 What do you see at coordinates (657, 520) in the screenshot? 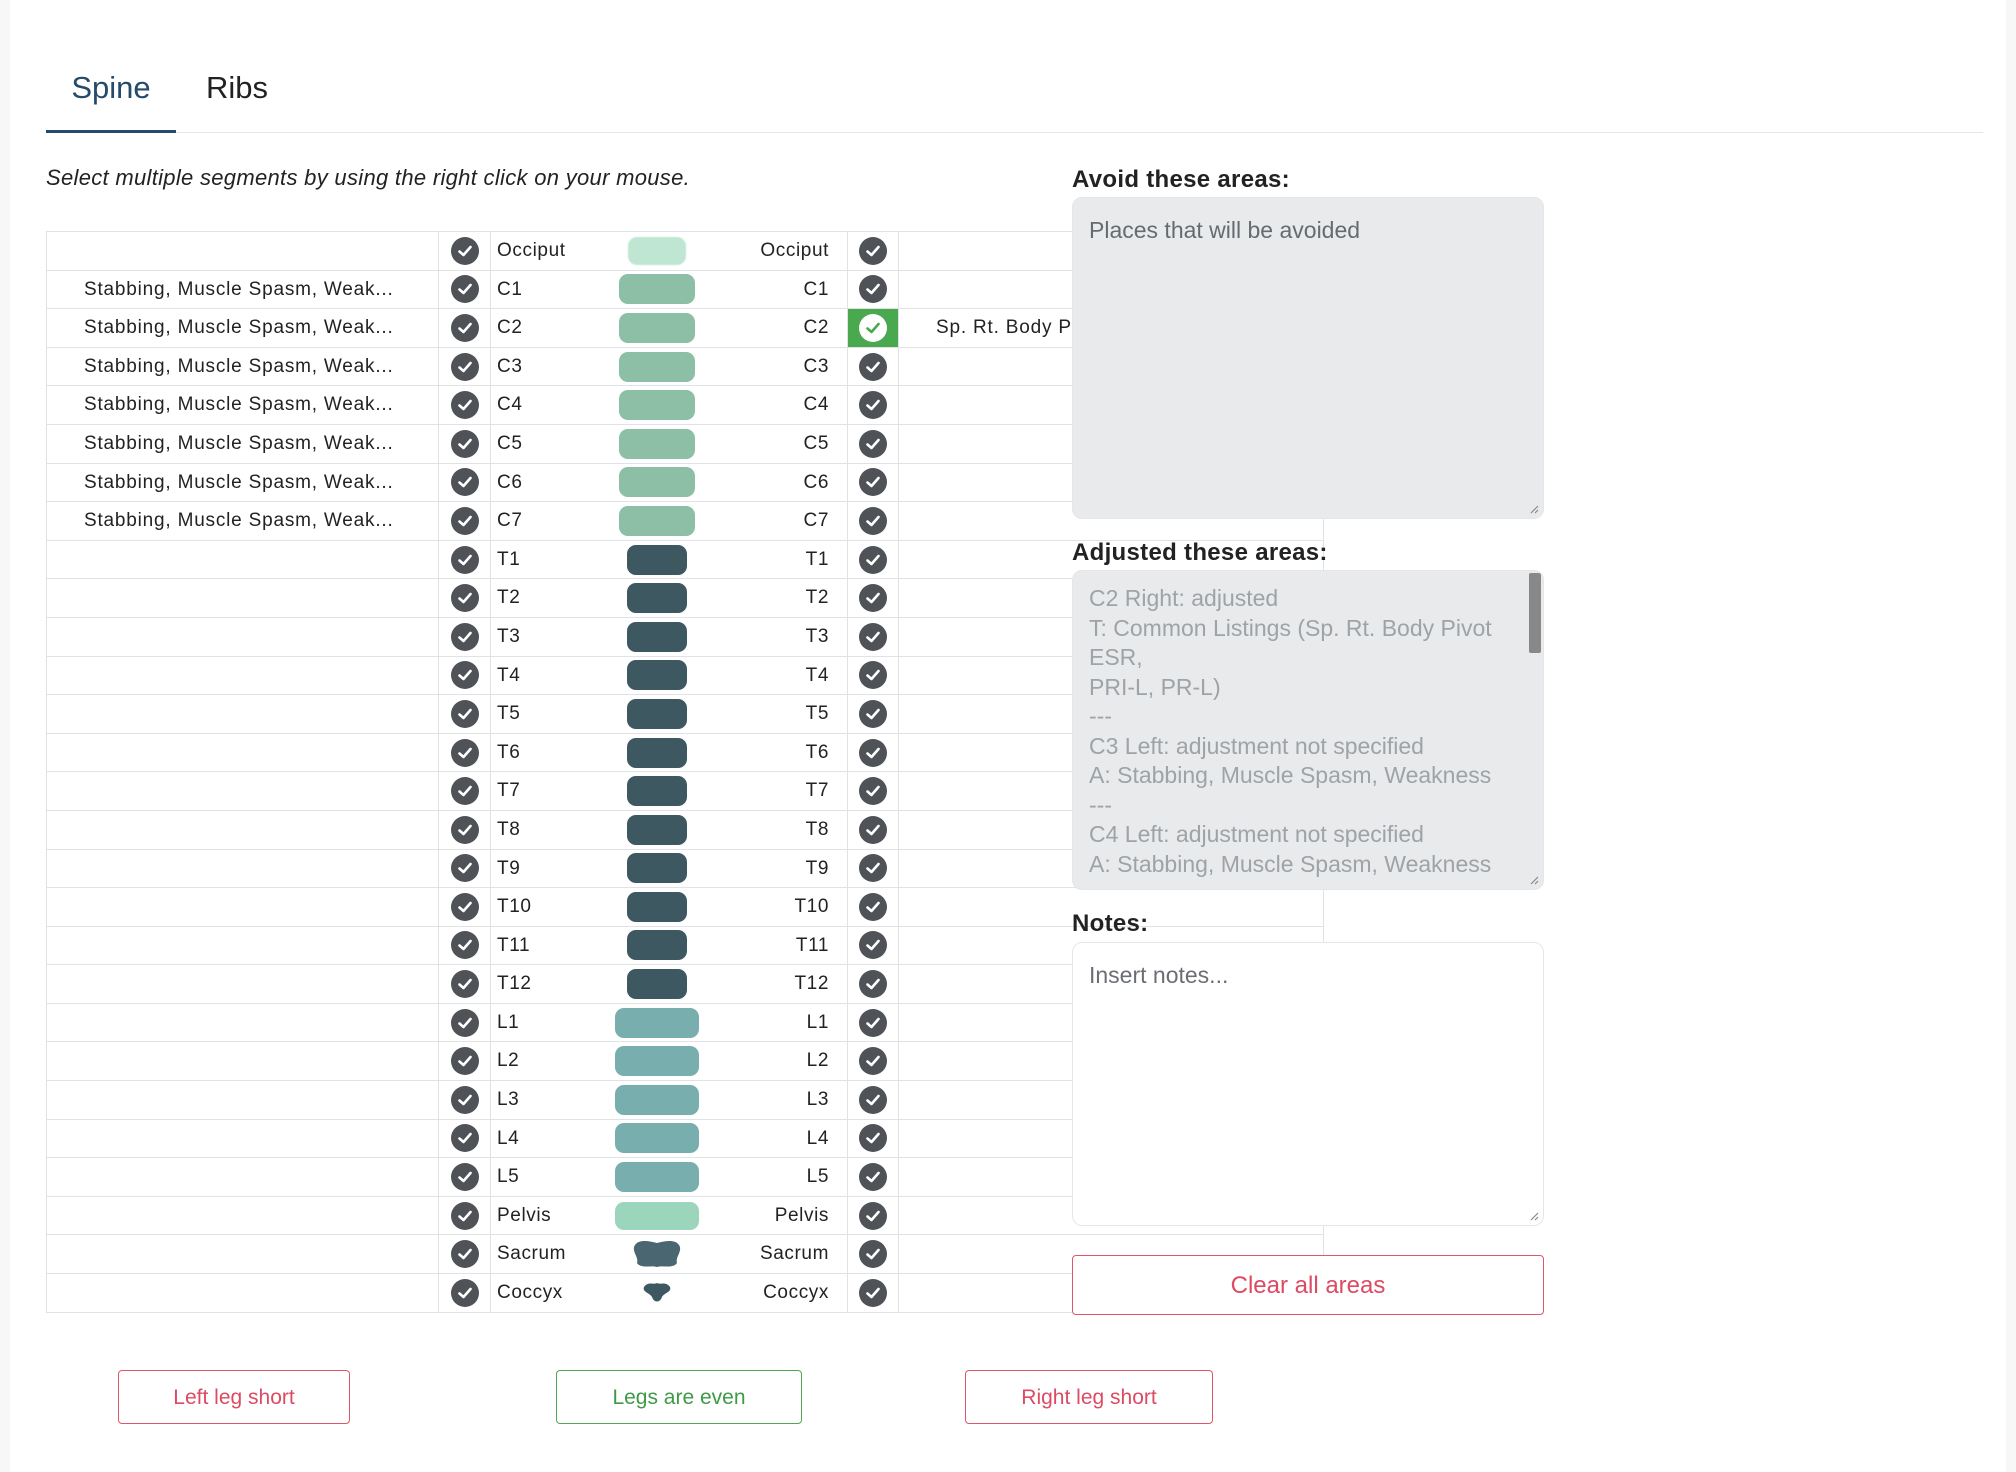
I see `vertebra-c7` at bounding box center [657, 520].